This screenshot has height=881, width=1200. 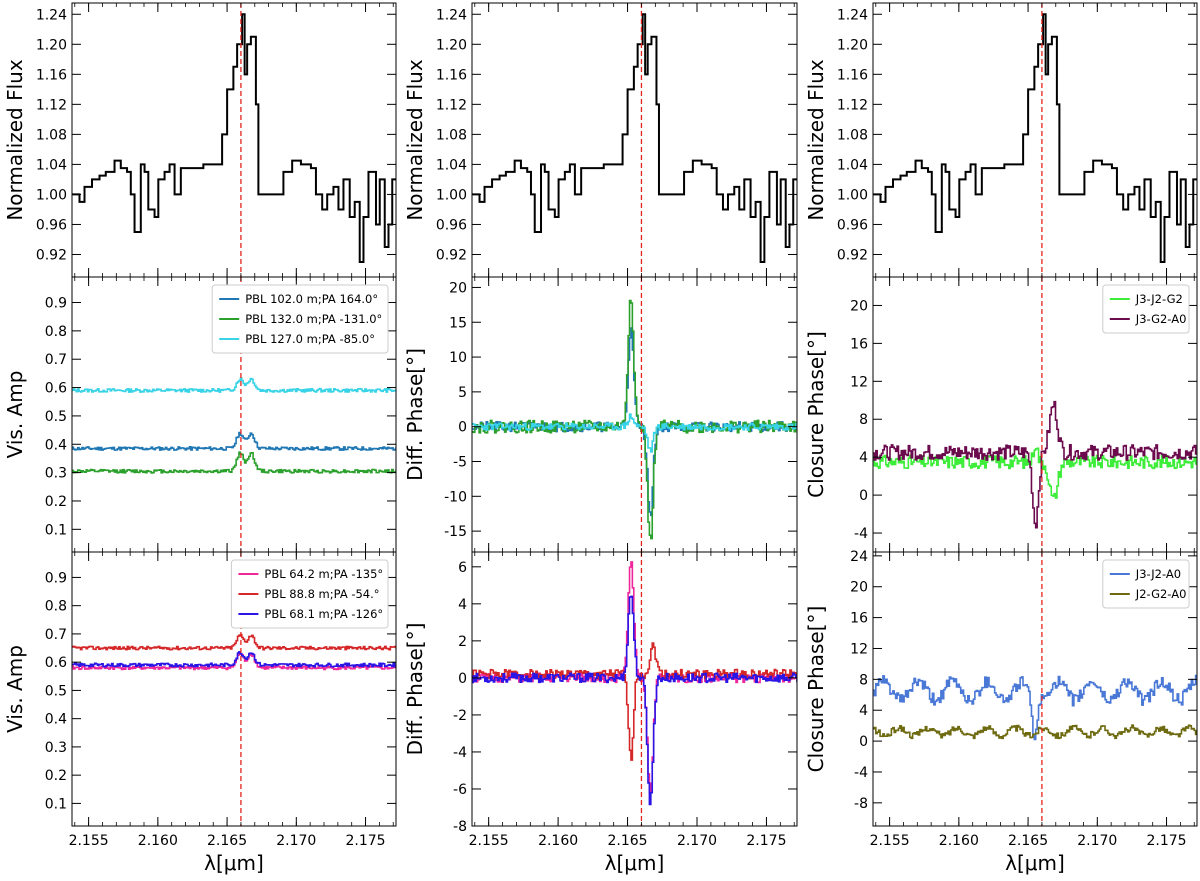 I want to click on series-PBL 68.1 m;PA -126°, so click(x=234, y=659).